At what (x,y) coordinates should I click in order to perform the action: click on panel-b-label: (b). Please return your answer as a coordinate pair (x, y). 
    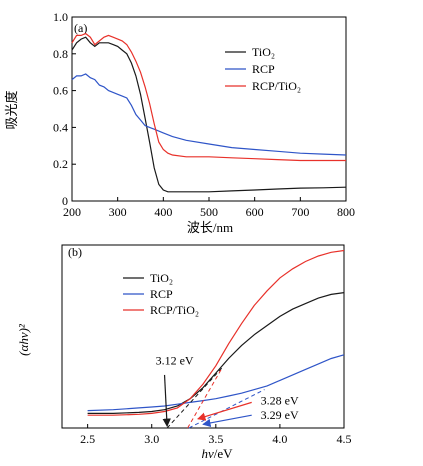
    Looking at the image, I should click on (75, 252).